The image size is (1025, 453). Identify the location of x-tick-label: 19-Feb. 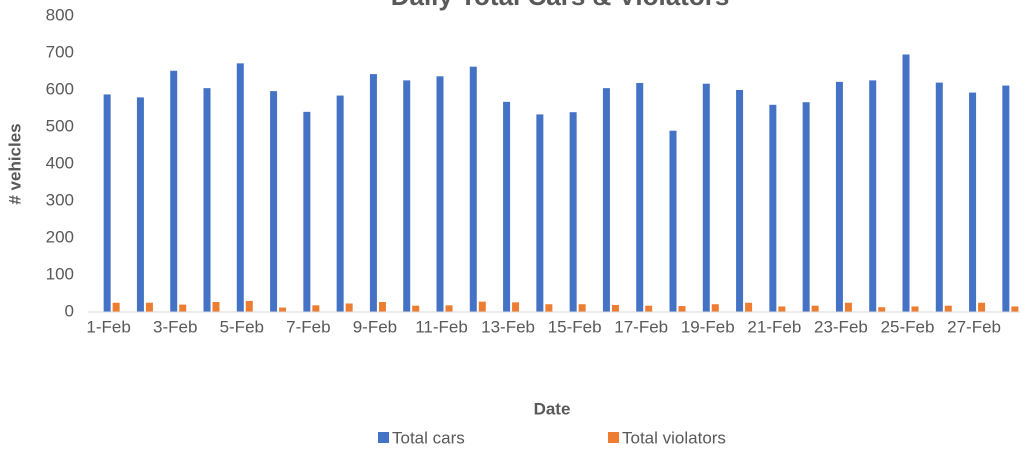
(708, 326).